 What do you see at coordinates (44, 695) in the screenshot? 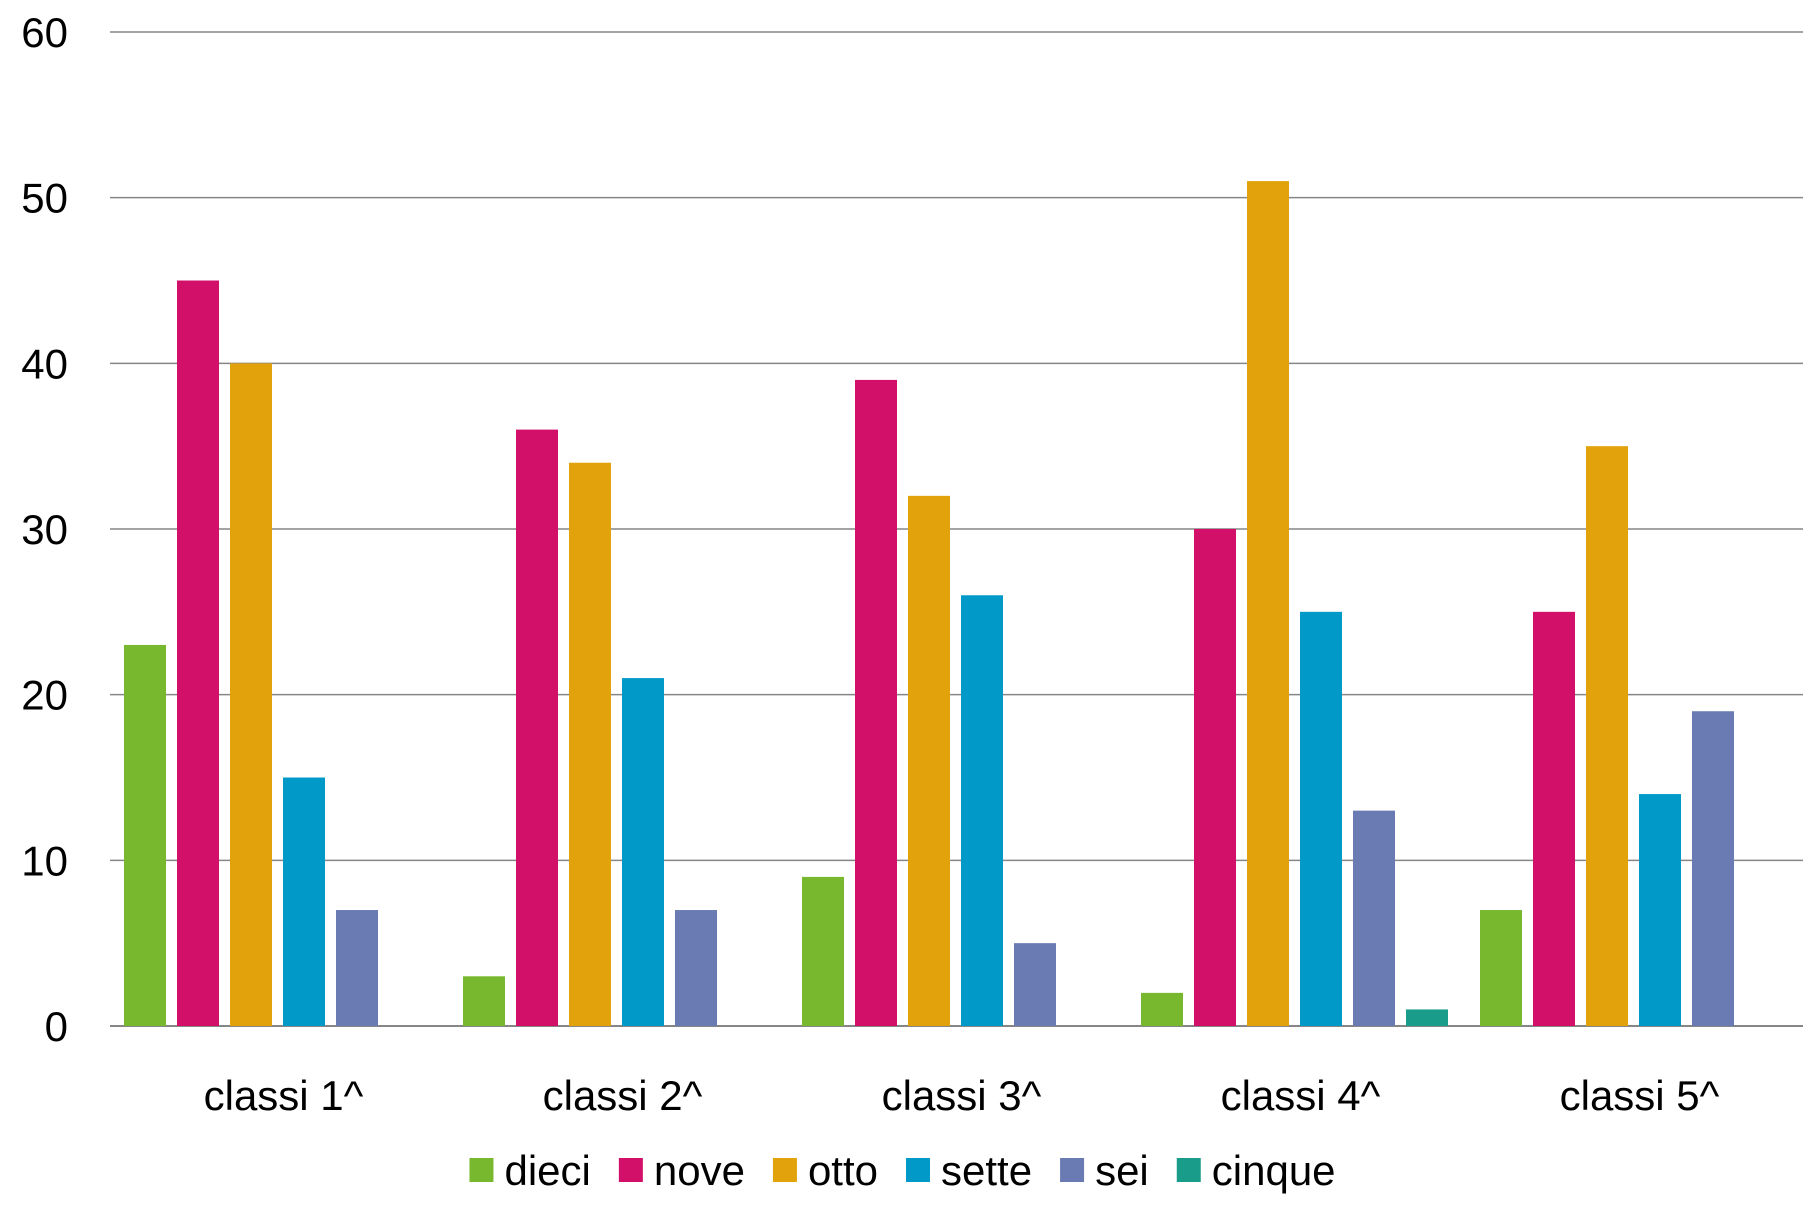
I see `y-tick-label: 20` at bounding box center [44, 695].